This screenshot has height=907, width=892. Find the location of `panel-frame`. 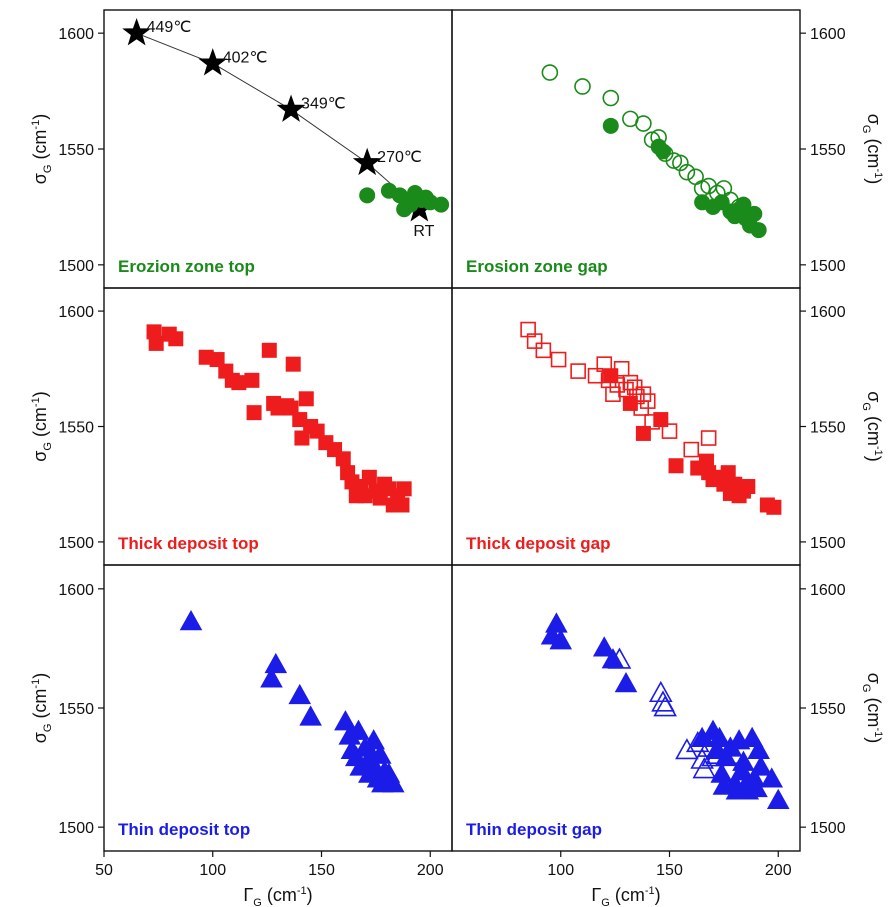

panel-frame is located at coordinates (626, 149).